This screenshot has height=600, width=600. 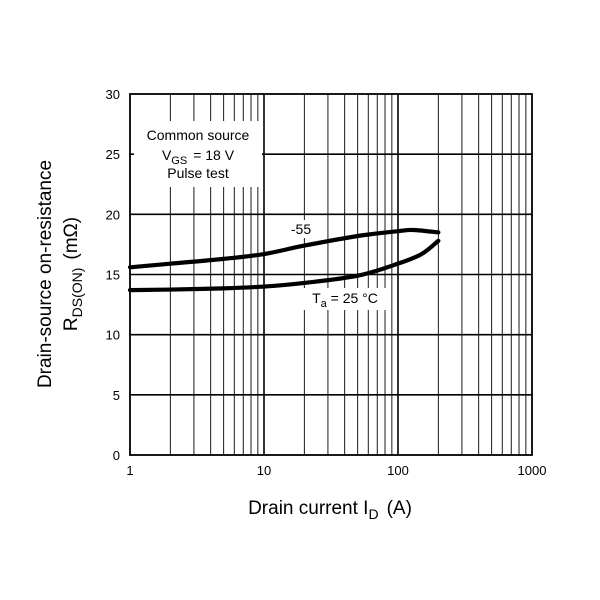 What do you see at coordinates (73, 274) in the screenshot?
I see `y-axis-title-line2: RDS(ON)(mΩ)` at bounding box center [73, 274].